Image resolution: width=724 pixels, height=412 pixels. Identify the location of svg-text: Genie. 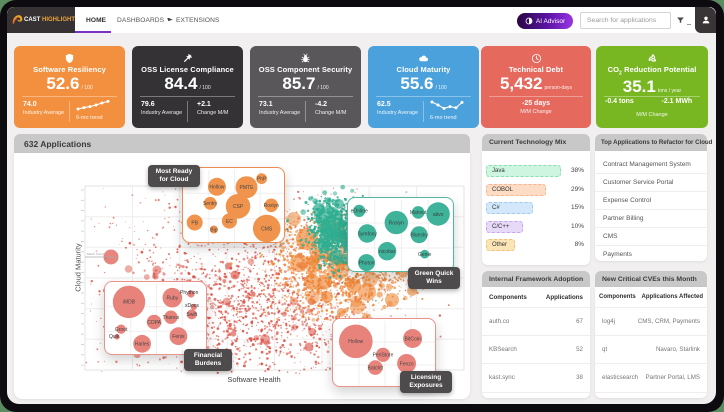
(425, 255).